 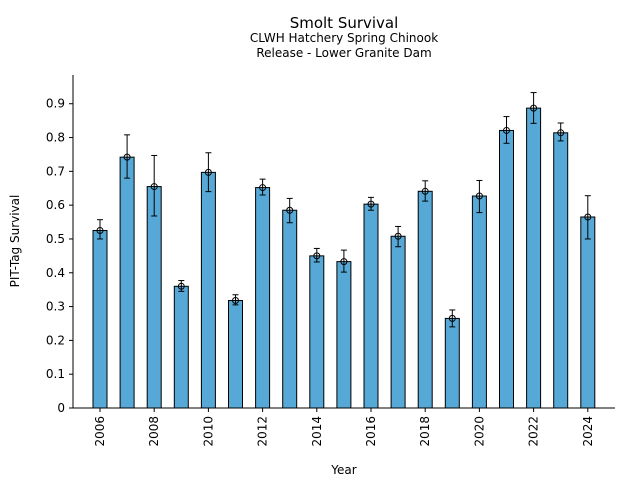 What do you see at coordinates (317, 431) in the screenshot?
I see `x-tick-label-2014: 2014` at bounding box center [317, 431].